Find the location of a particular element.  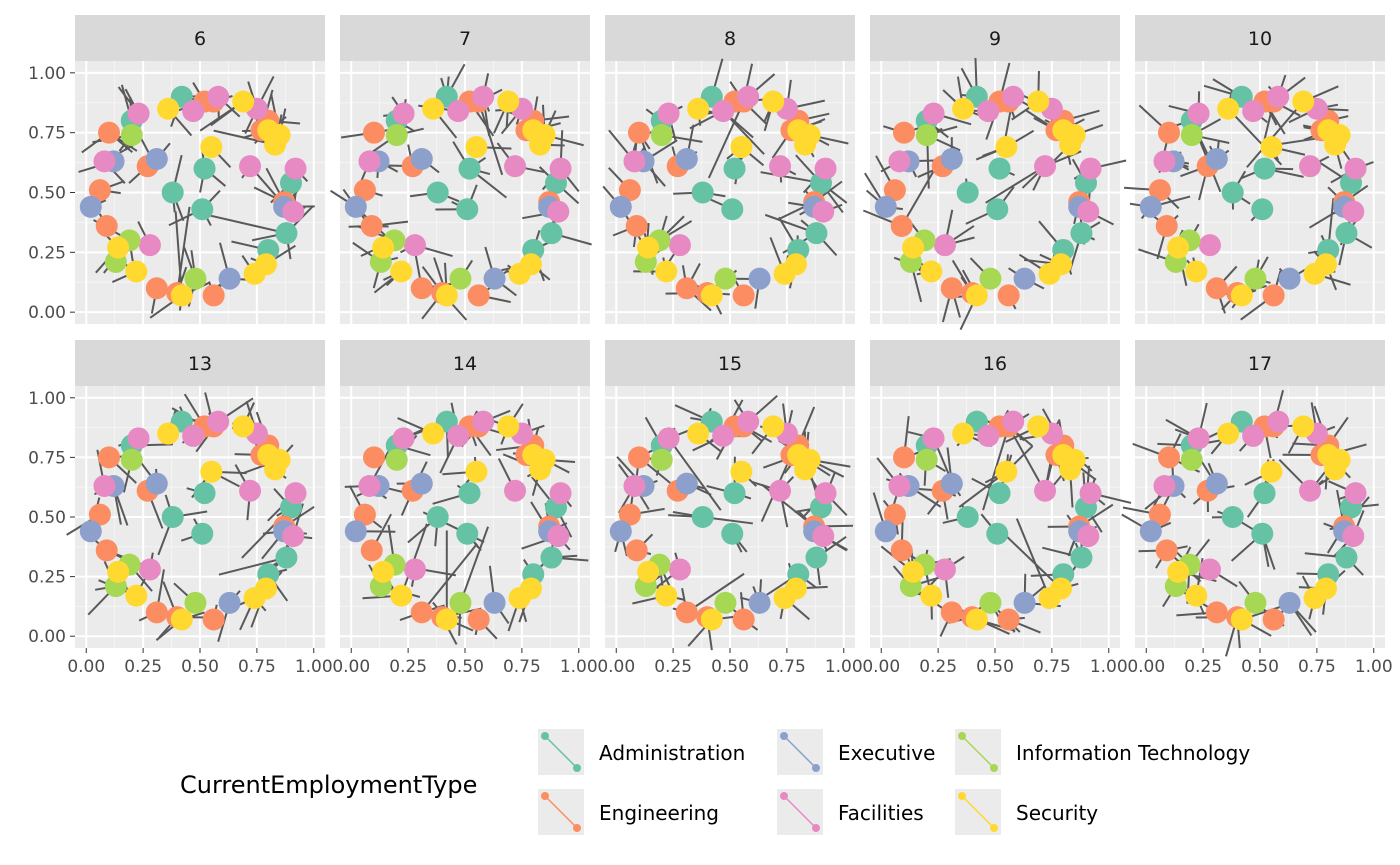

y-tick-label: 0.25 is located at coordinates (47, 253).